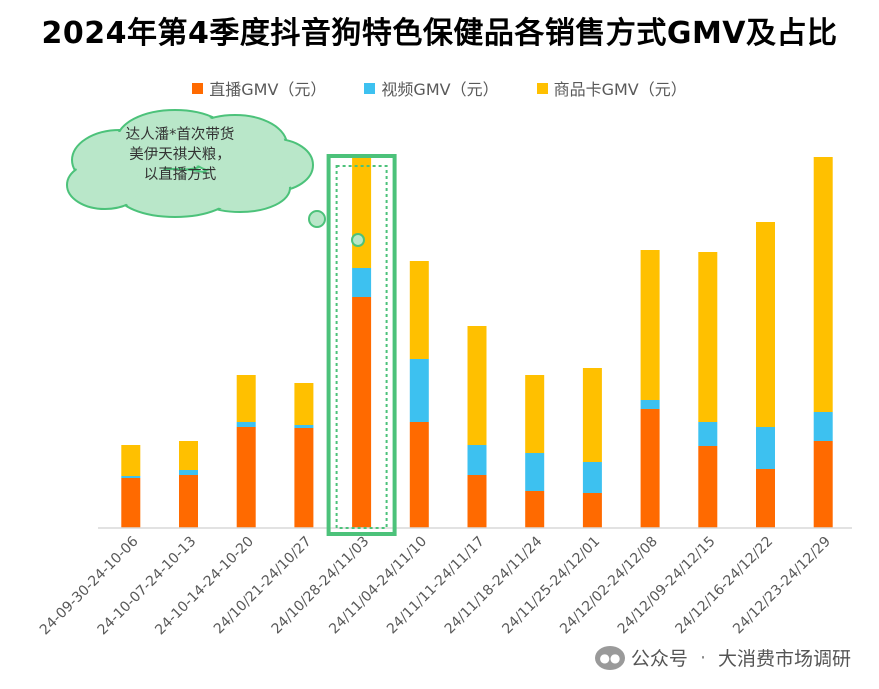 The image size is (879, 689). What do you see at coordinates (609, 657) in the screenshot?
I see `wechat-public-account-icon: ●●` at bounding box center [609, 657].